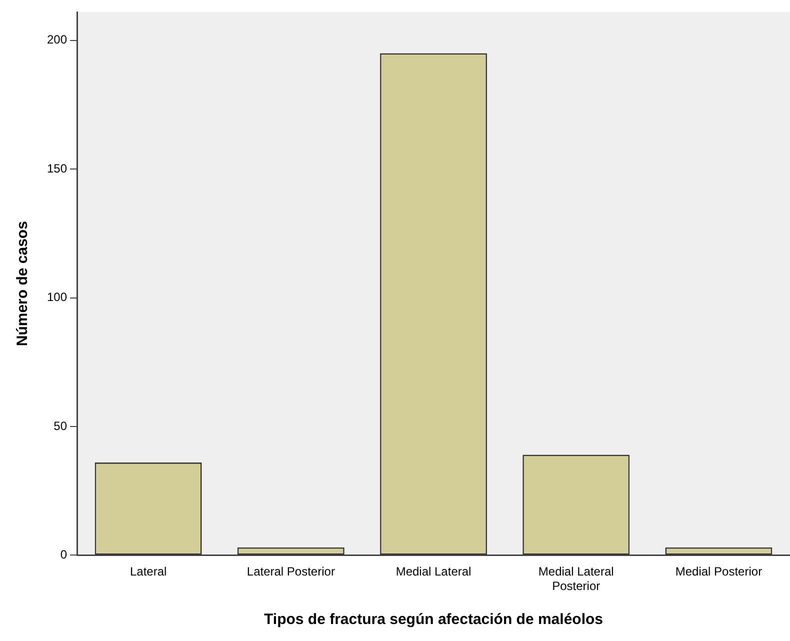 The image size is (790, 641). Describe the element at coordinates (23, 283) in the screenshot. I see `y-axis-title: Número de casos` at that location.